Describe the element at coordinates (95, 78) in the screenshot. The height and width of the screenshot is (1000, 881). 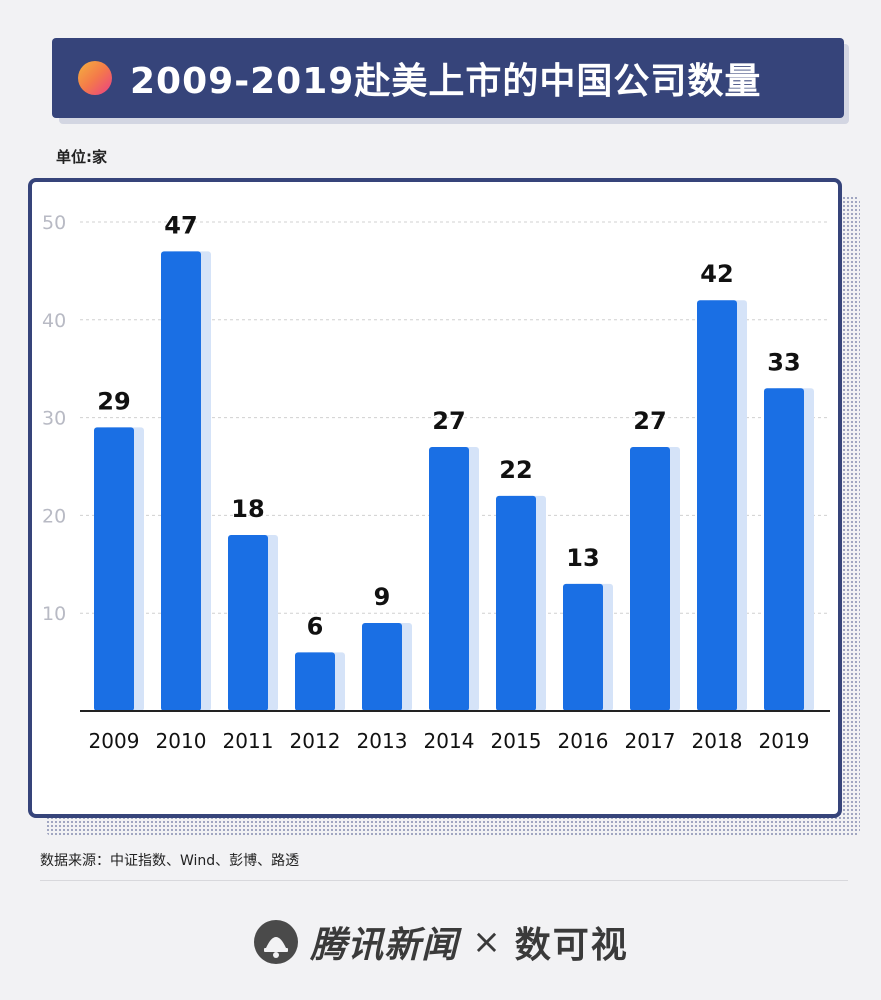
I see `title-dot-icon` at that location.